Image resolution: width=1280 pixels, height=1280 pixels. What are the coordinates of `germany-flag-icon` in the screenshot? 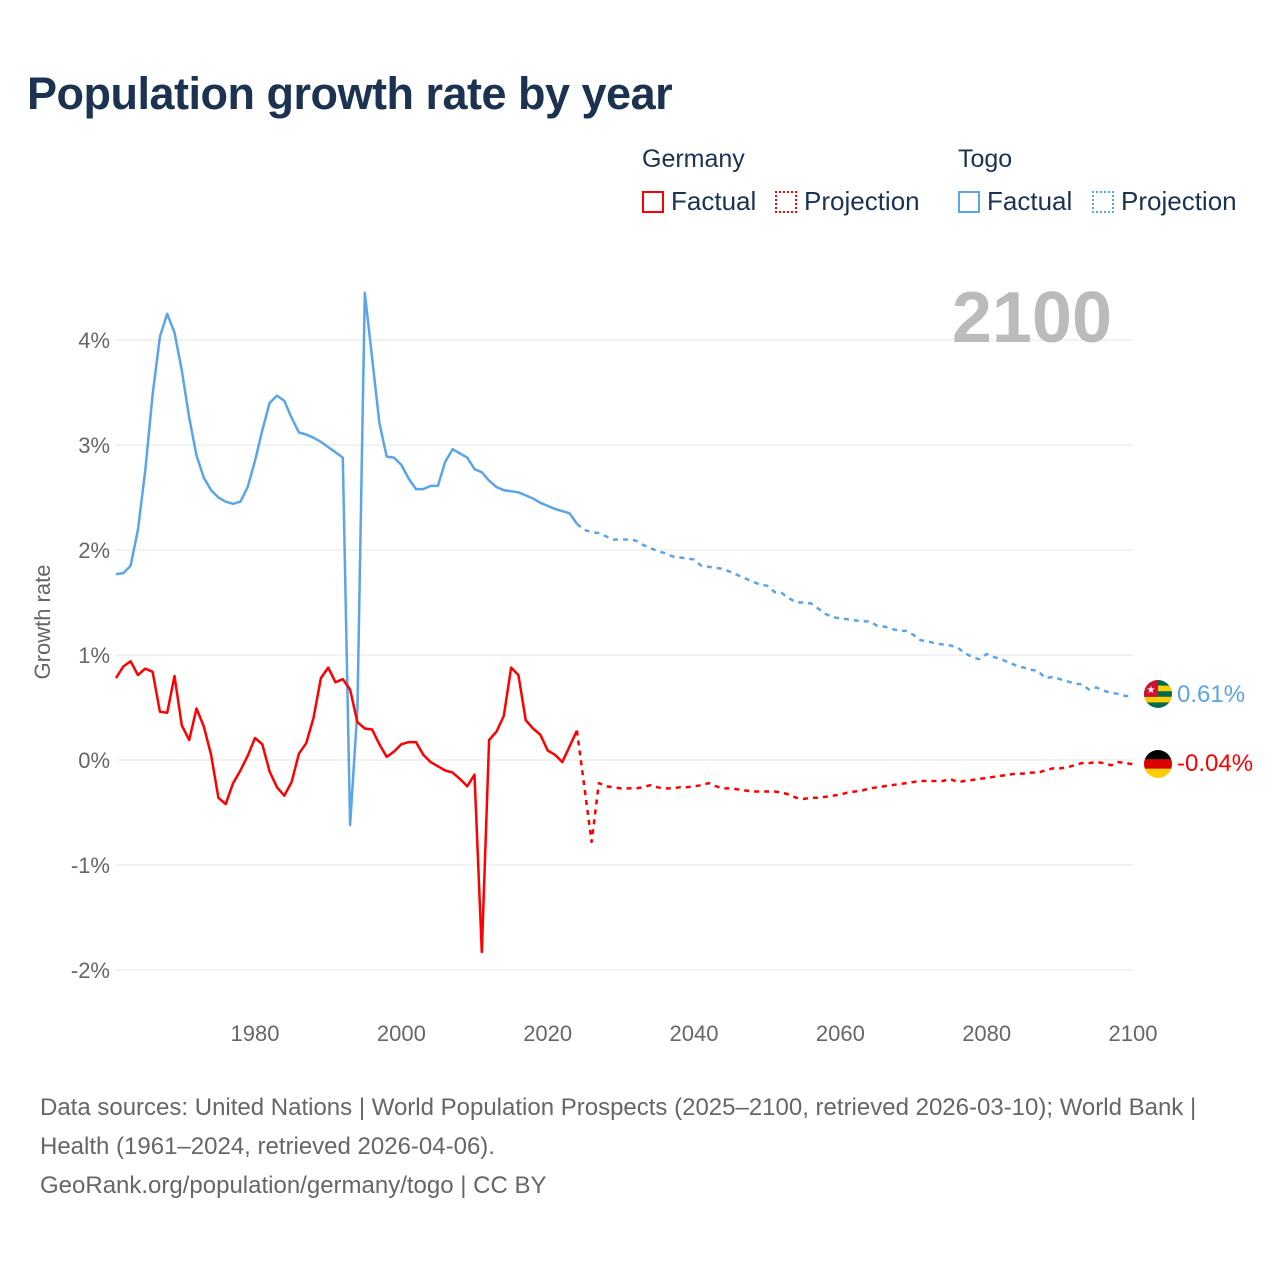 It's located at (1158, 764).